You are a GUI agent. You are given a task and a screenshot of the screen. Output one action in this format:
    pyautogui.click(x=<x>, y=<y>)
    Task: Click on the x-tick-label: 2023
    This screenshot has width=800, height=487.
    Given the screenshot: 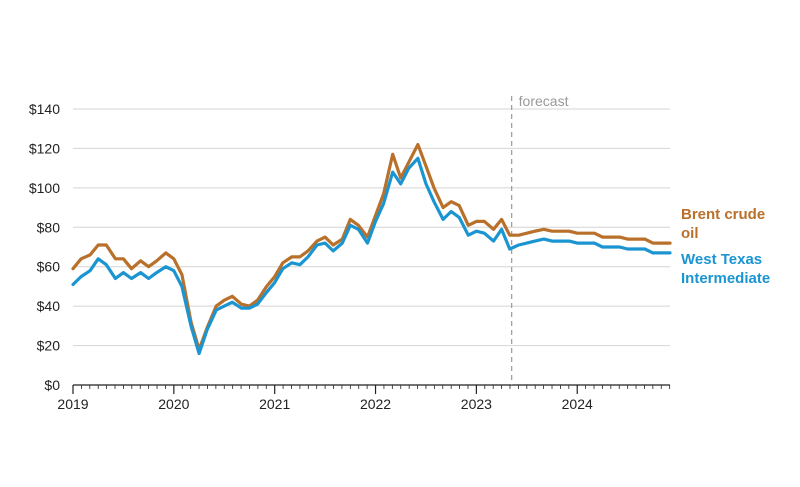 What is the action you would take?
    pyautogui.click(x=476, y=404)
    